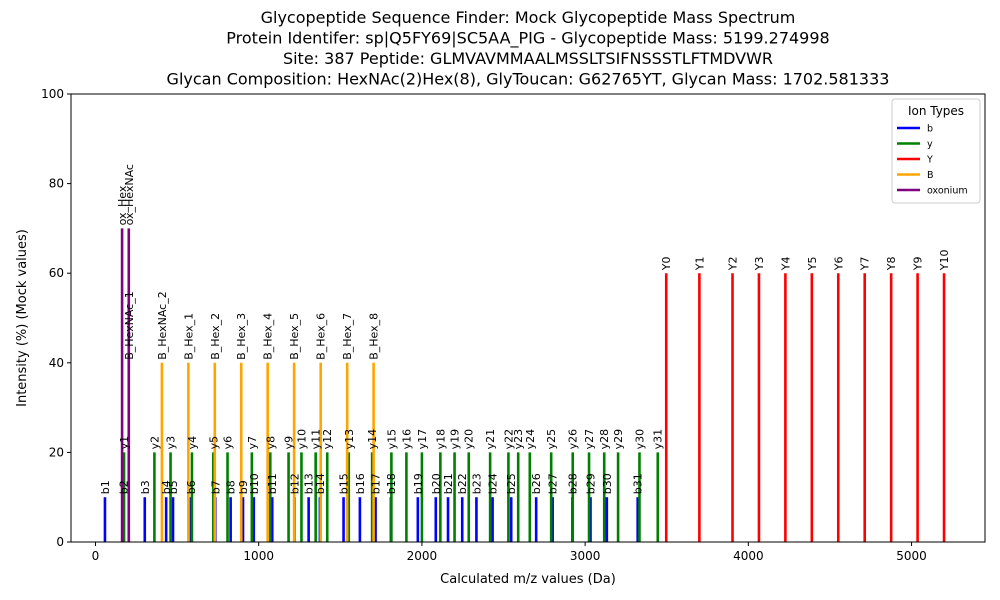 Image resolution: width=1000 pixels, height=600 pixels. Describe the element at coordinates (349, 439) in the screenshot. I see `peak-label: y13` at that location.